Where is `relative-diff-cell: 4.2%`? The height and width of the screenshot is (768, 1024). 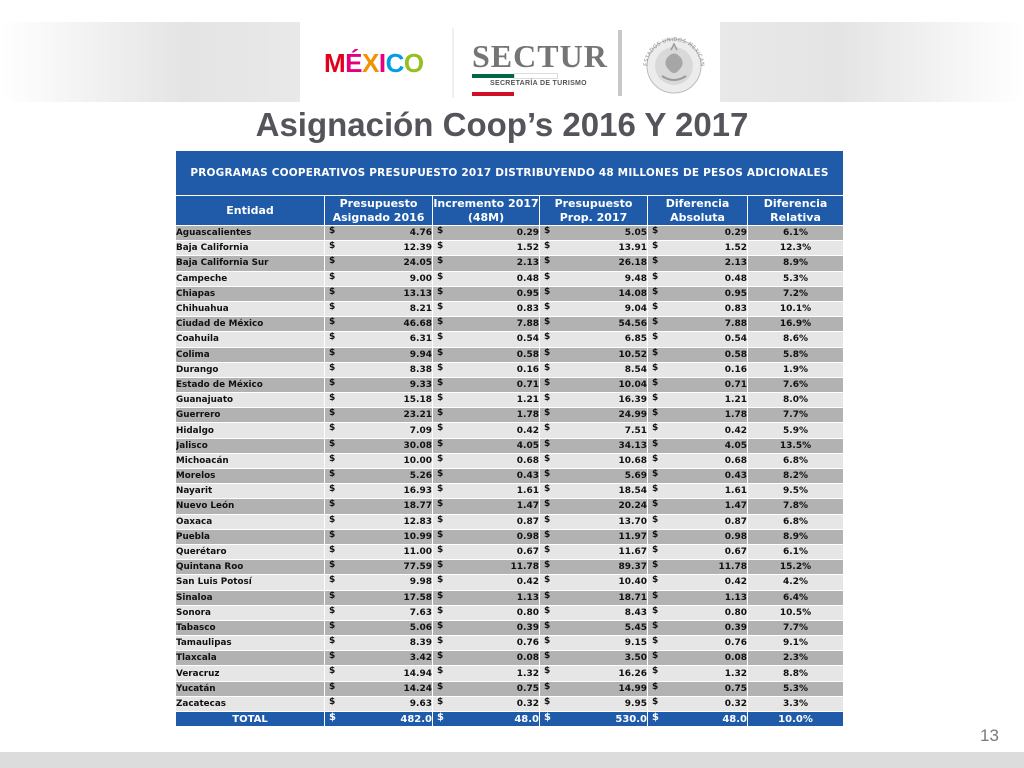
relative-diff-cell: 4.2% is located at coordinates (795, 582).